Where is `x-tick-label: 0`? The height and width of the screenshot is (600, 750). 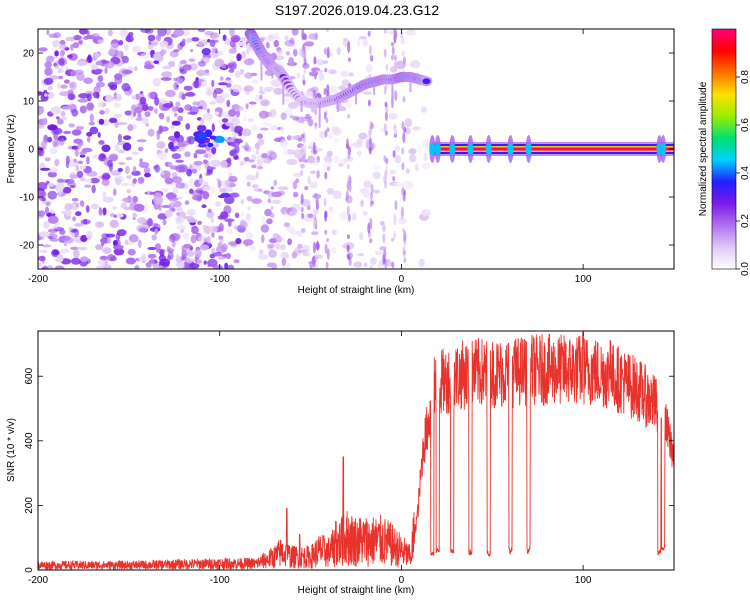
x-tick-label: 0 is located at coordinates (402, 279).